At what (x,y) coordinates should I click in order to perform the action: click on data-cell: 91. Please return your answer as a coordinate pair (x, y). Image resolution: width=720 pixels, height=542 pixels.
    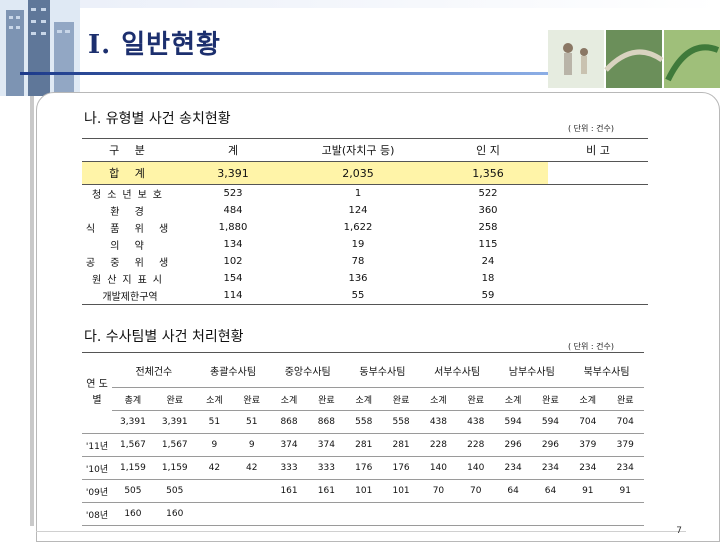
    Looking at the image, I should click on (588, 491).